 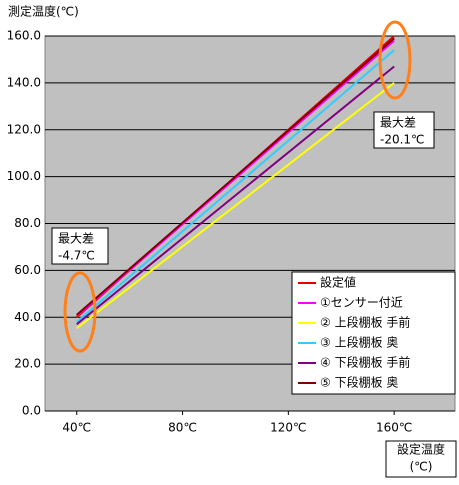 What do you see at coordinates (27, 223) in the screenshot?
I see `y-tick-label: 80.0` at bounding box center [27, 223].